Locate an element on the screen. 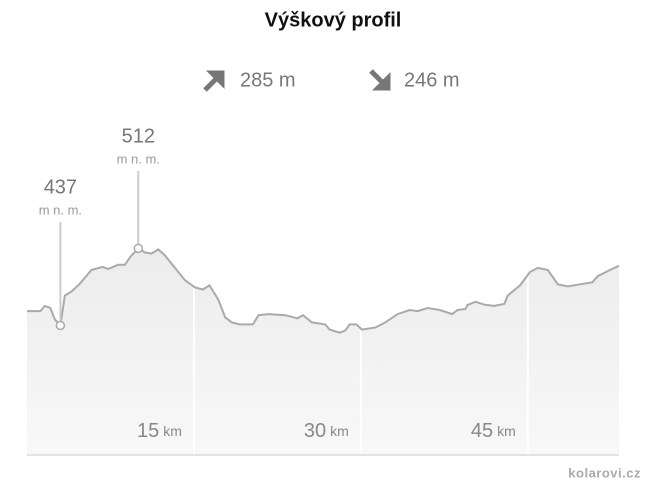 The height and width of the screenshot is (483, 646). chart-title: Výškový profil is located at coordinates (333, 20).